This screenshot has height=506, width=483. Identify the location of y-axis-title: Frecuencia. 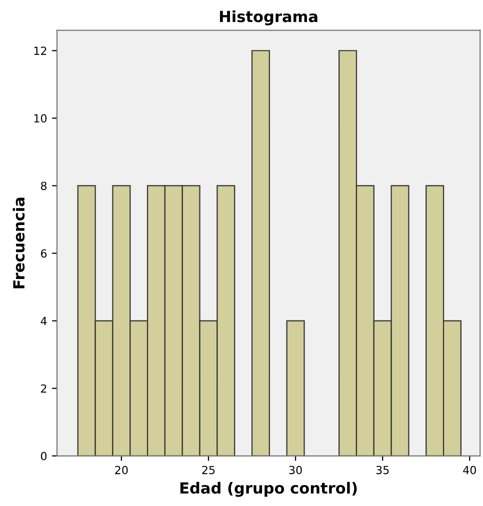
(18, 243).